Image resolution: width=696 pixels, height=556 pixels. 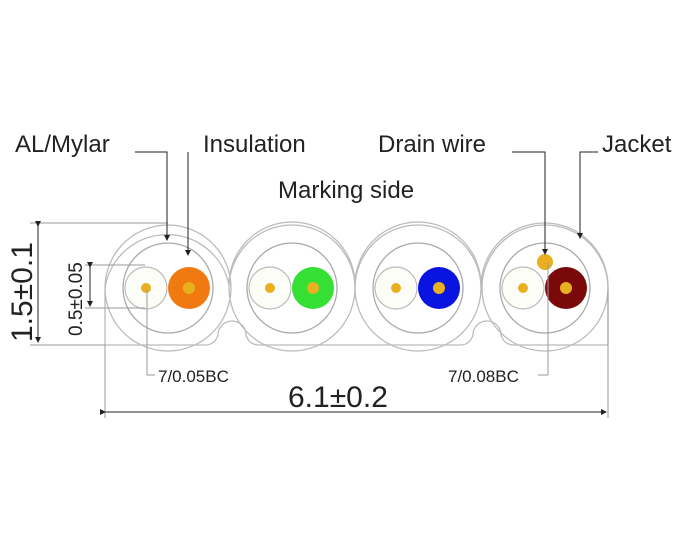 I want to click on dimension-width: 6.1±0.2, so click(x=338, y=397).